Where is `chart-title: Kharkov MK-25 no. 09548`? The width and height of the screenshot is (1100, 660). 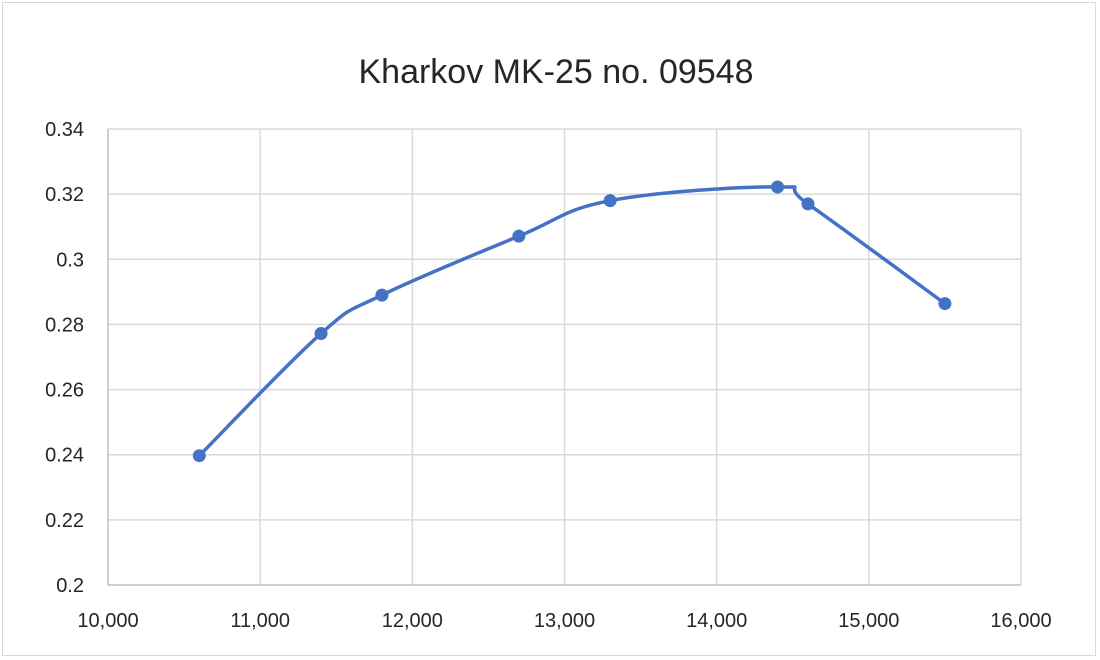 chart-title: Kharkov MK-25 no. 09548 is located at coordinates (555, 72).